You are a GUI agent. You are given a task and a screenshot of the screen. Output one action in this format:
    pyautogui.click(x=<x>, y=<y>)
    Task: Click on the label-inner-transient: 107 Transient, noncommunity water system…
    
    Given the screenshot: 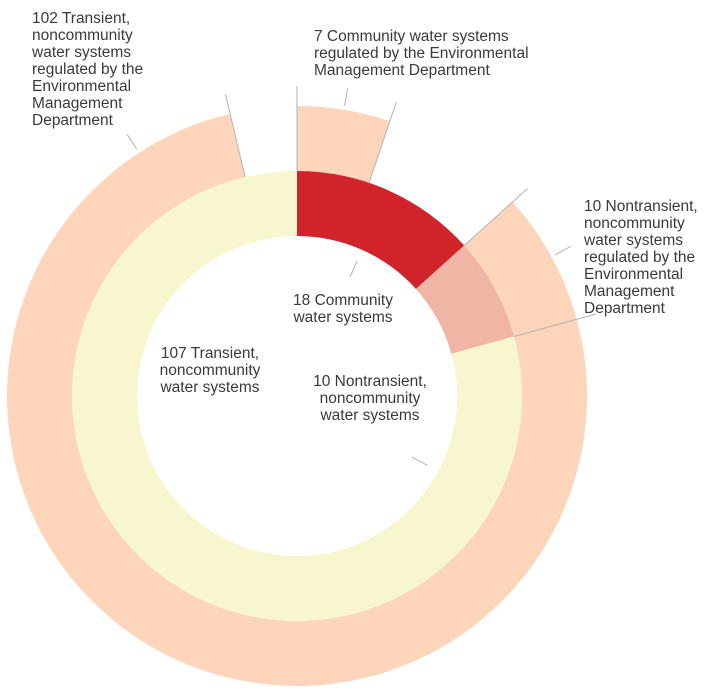 What is the action you would take?
    pyautogui.click(x=210, y=370)
    